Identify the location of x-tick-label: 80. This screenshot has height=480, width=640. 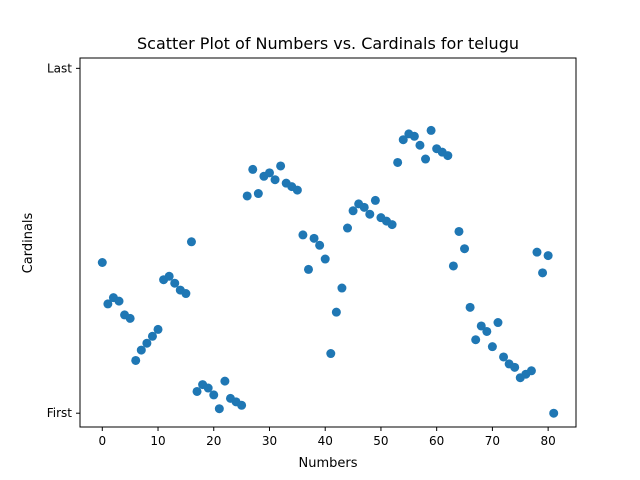
(547, 441).